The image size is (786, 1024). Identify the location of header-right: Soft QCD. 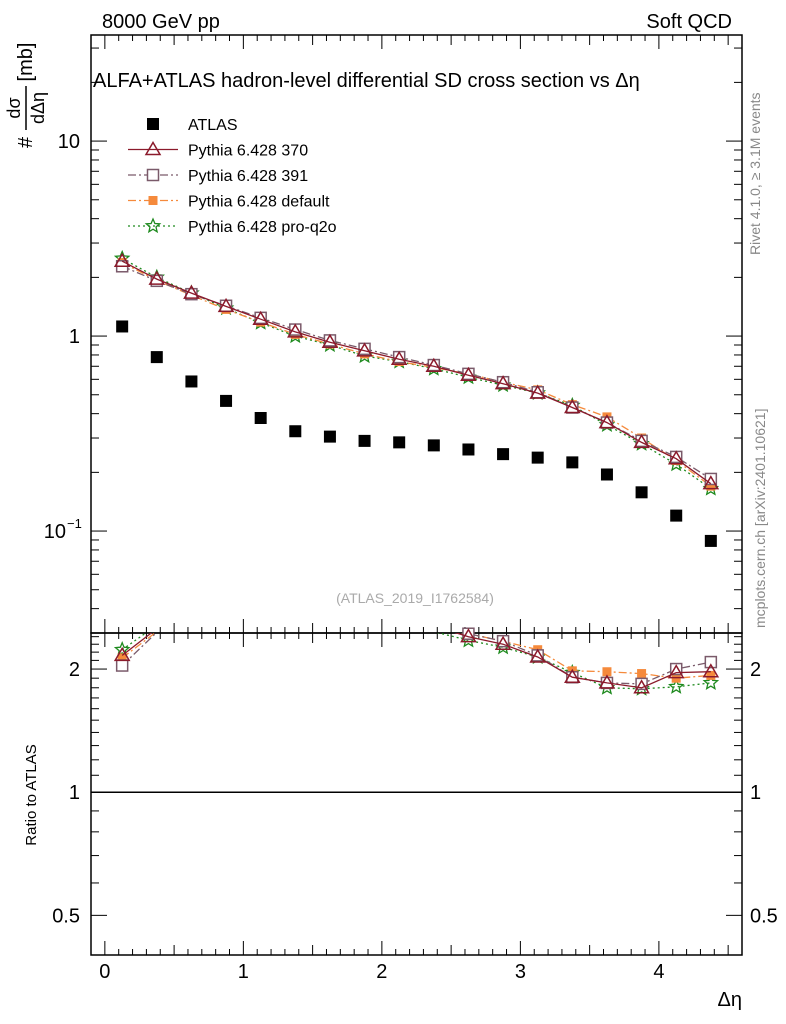
(689, 22).